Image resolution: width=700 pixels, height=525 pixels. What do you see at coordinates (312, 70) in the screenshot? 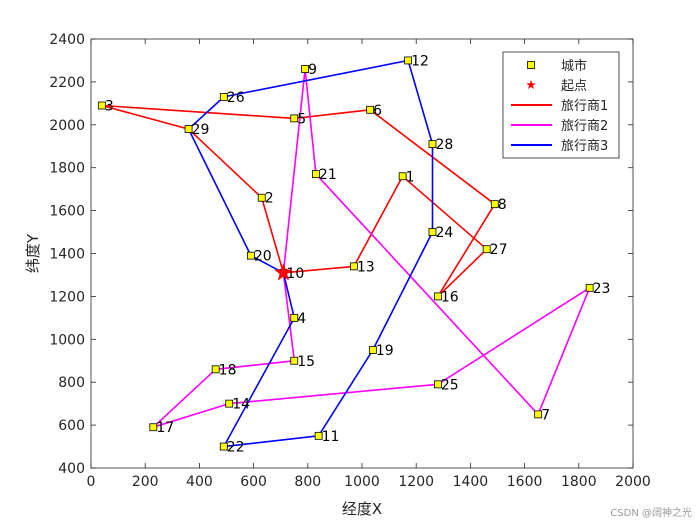
I see `city-label: 9` at bounding box center [312, 70].